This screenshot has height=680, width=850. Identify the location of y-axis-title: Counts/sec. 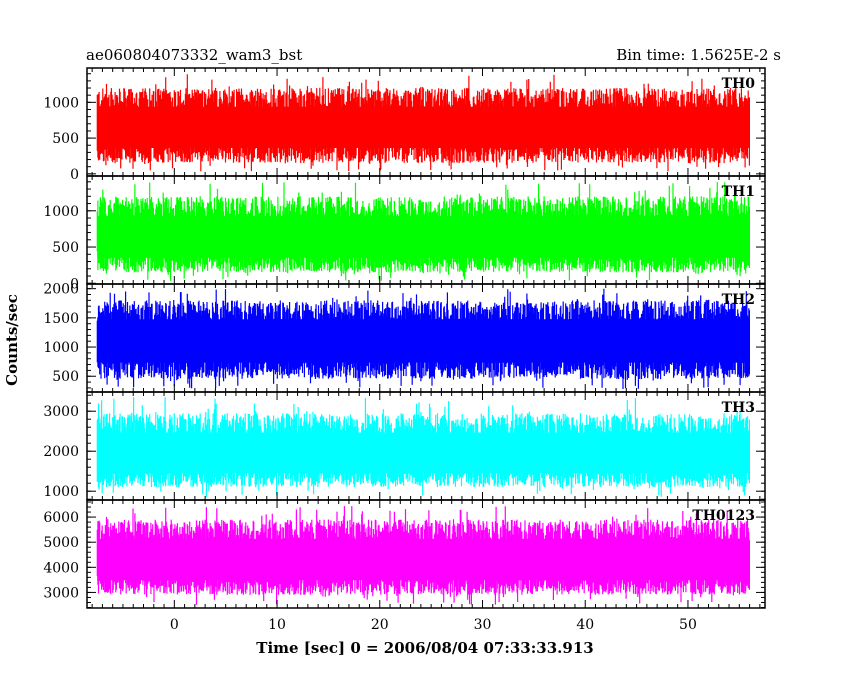
(12, 340).